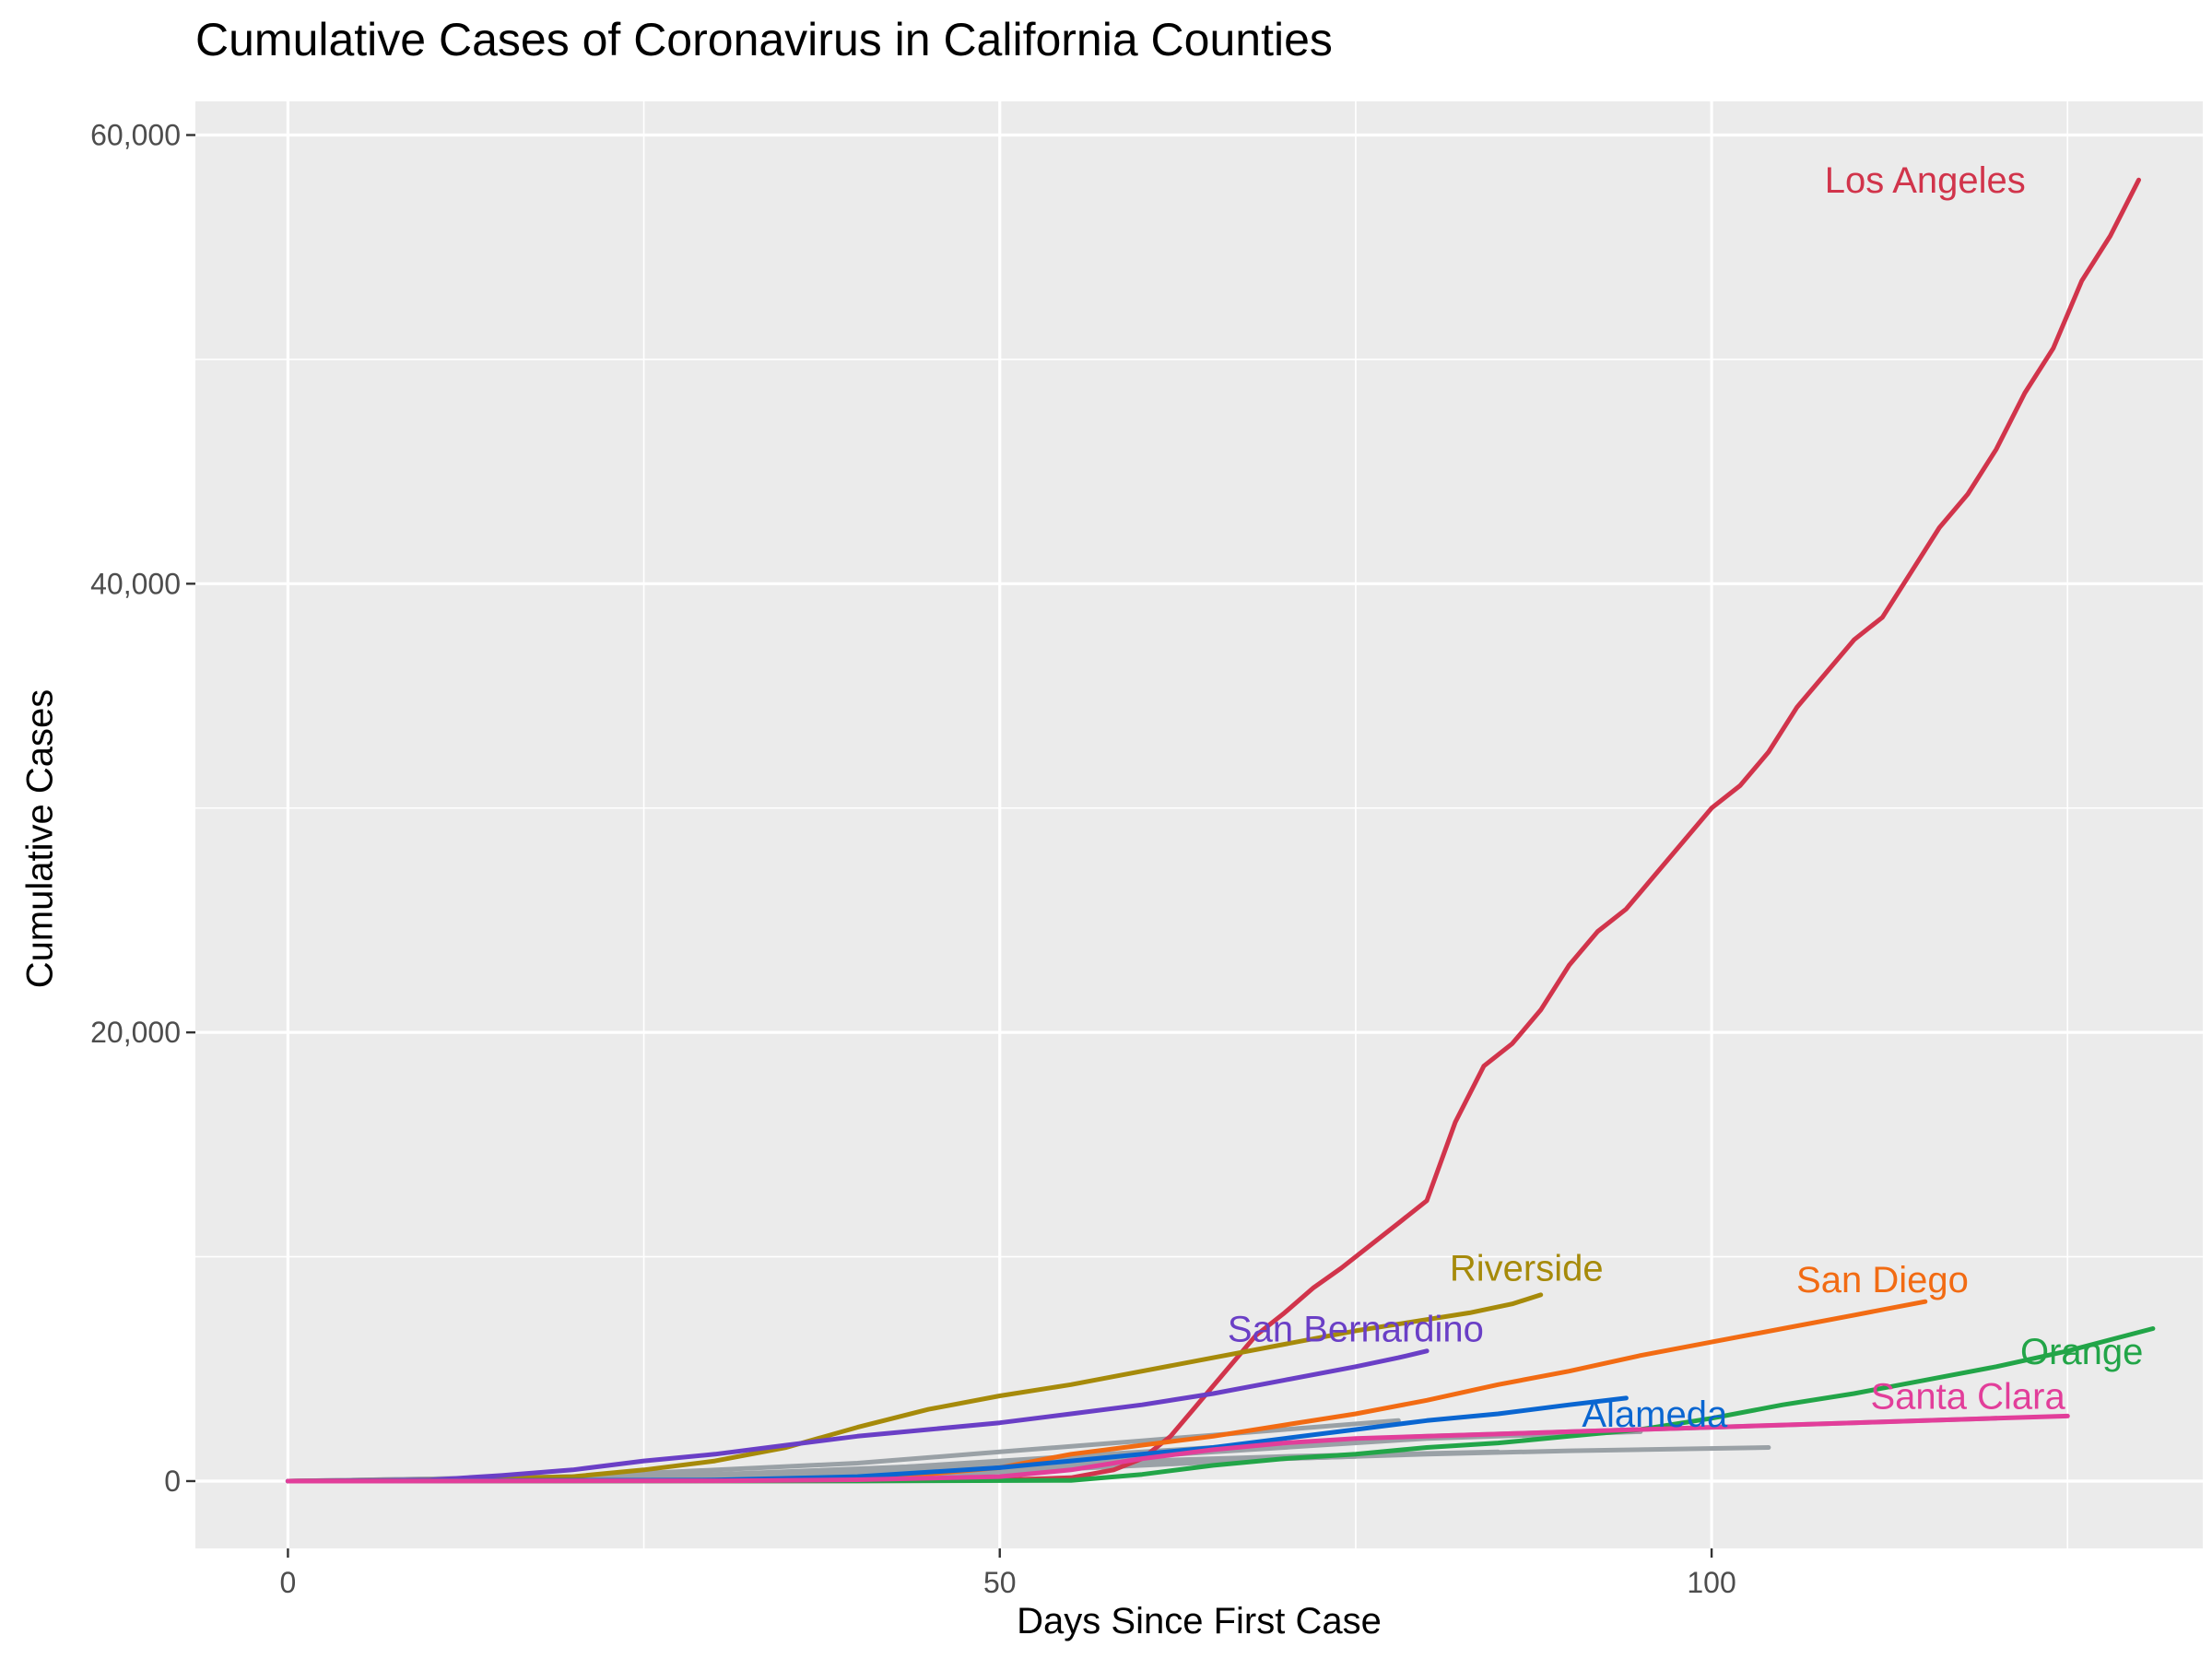 The width and height of the screenshot is (2212, 1659). What do you see at coordinates (1199, 1621) in the screenshot?
I see `x-axis-label: Days Since First Case` at bounding box center [1199, 1621].